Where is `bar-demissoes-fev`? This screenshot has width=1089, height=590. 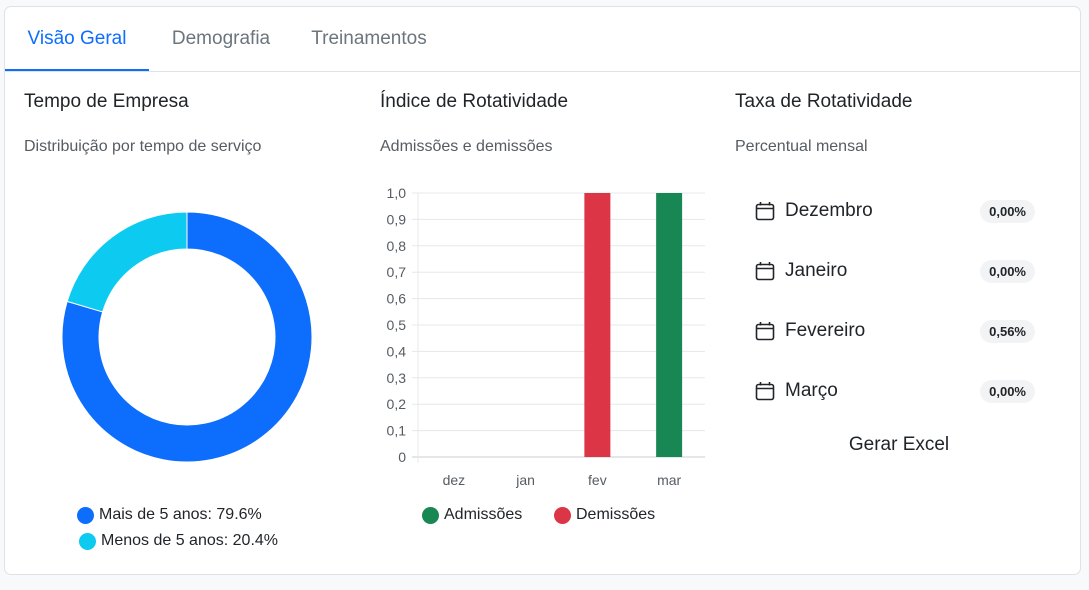 bar-demissoes-fev is located at coordinates (597, 325).